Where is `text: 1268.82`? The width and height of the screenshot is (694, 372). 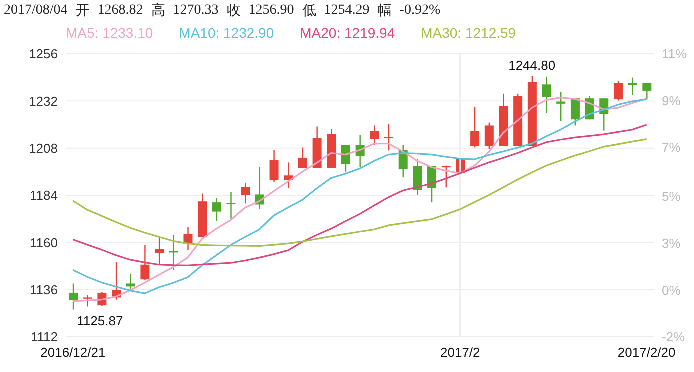 text: 1268.82 is located at coordinates (121, 11).